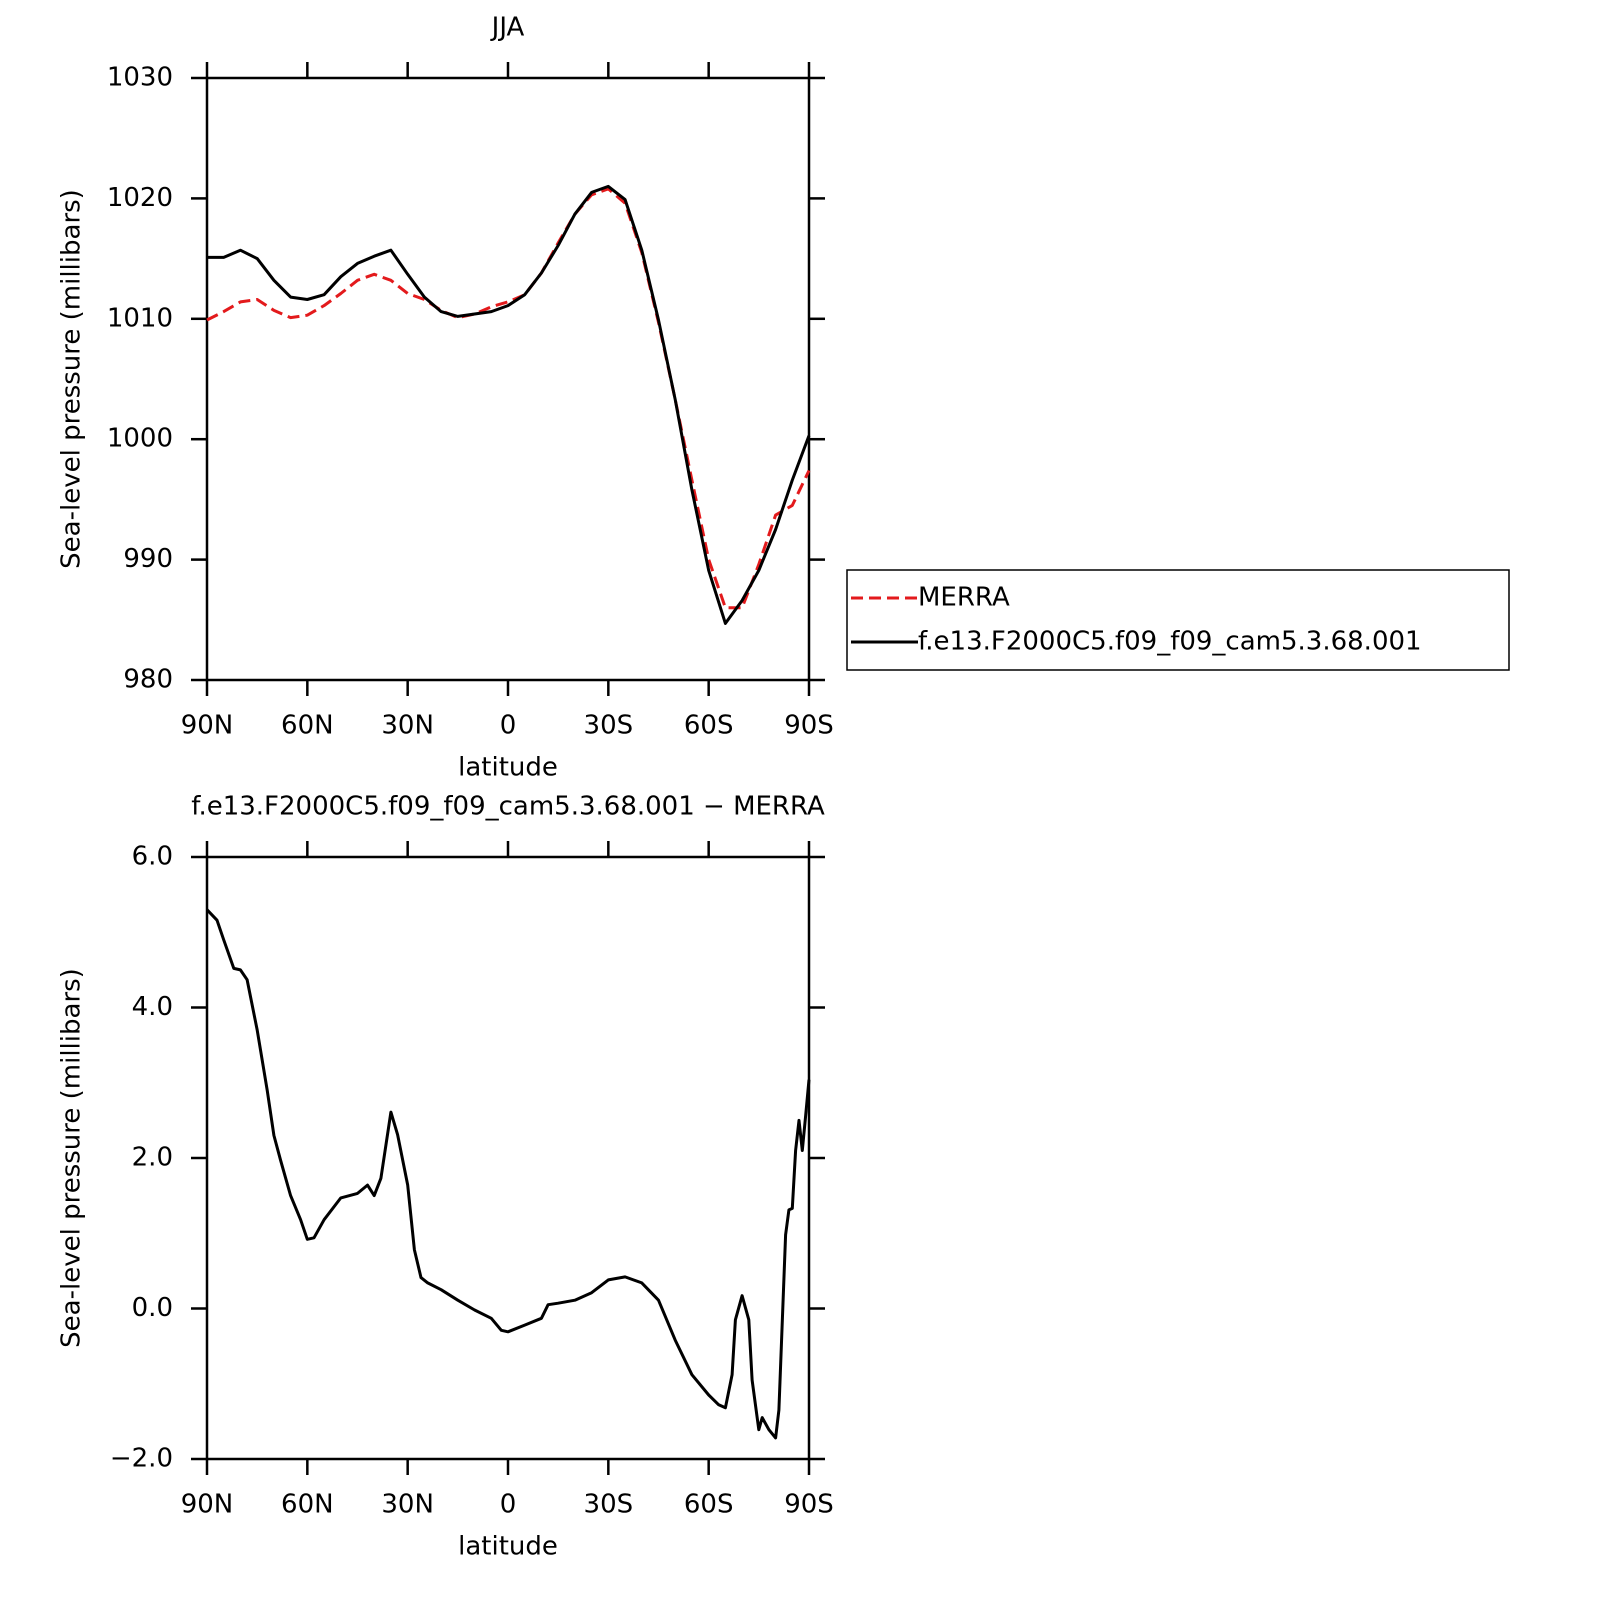 This screenshot has width=1602, height=1602. Describe the element at coordinates (141, 1459) in the screenshot. I see `y-tick-label: −2.0` at that location.